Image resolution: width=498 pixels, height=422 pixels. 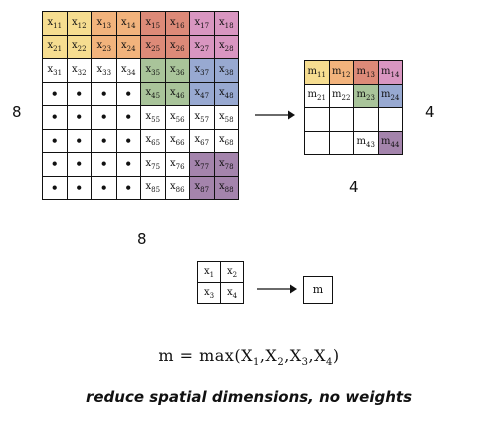 What do you see at coordinates (287, 357) in the screenshot?
I see `formula-args: X1,X2,X3,X4` at bounding box center [287, 357].